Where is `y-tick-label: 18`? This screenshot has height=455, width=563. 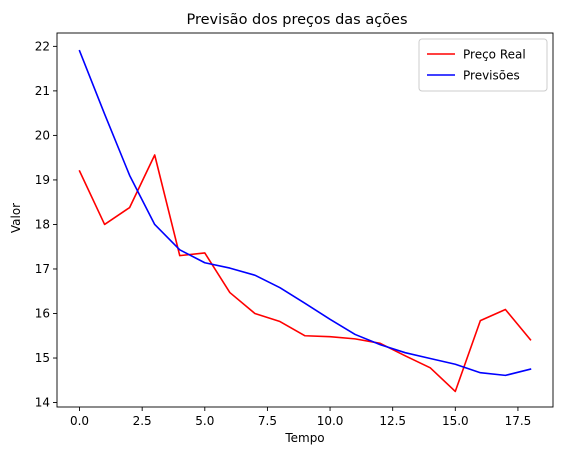
y-tick-label: 18 is located at coordinates (42, 225).